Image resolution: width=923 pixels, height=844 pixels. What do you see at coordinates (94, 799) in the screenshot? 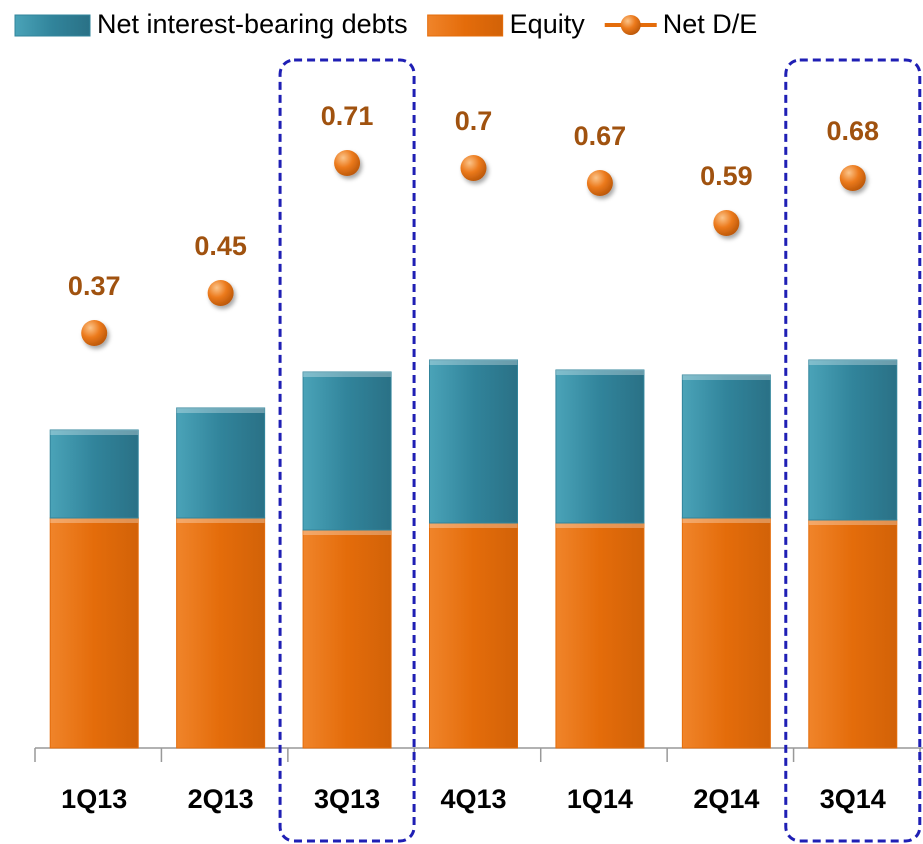
I see `x-tick-label: 1Q13` at bounding box center [94, 799].